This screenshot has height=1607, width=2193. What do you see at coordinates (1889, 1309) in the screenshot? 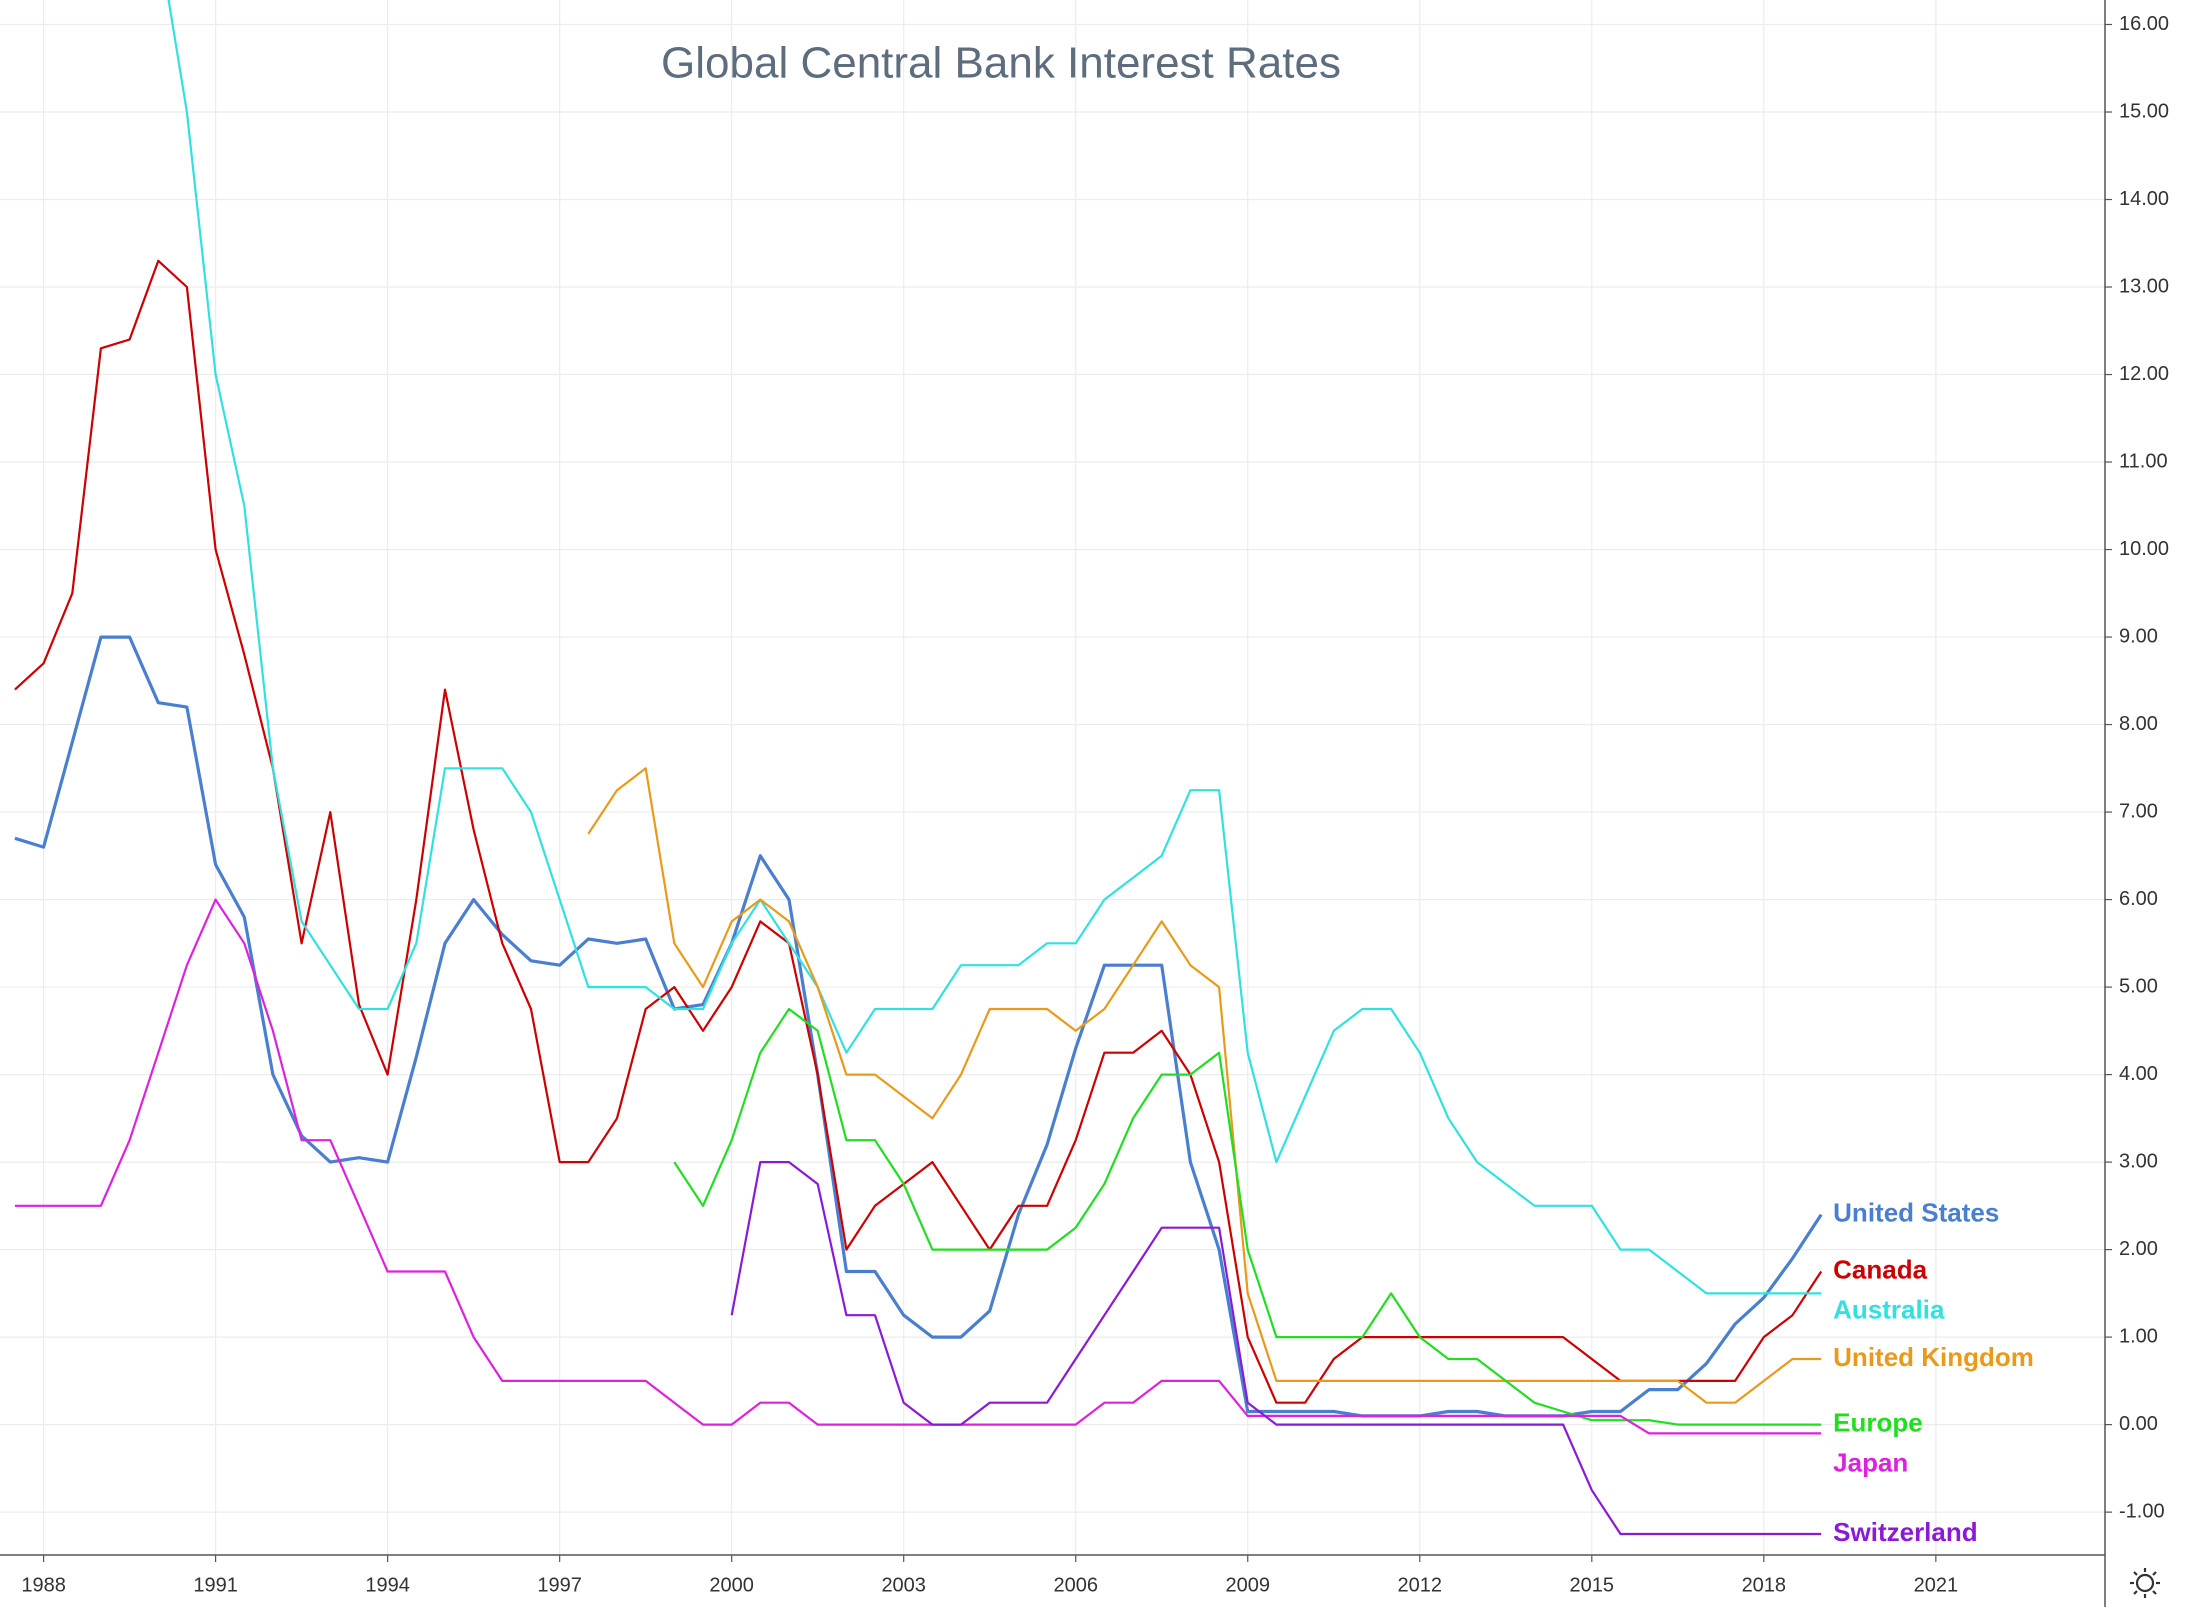
I see `legend-label: Australia` at bounding box center [1889, 1309].